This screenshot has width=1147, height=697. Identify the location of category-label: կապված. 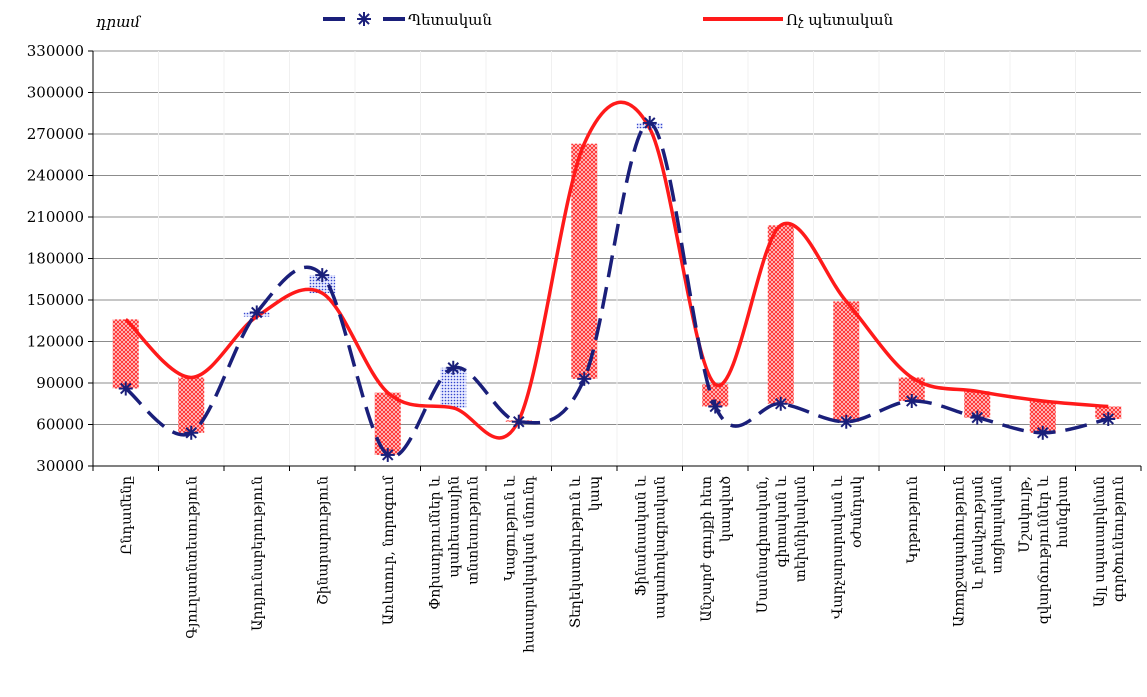
(726, 509).